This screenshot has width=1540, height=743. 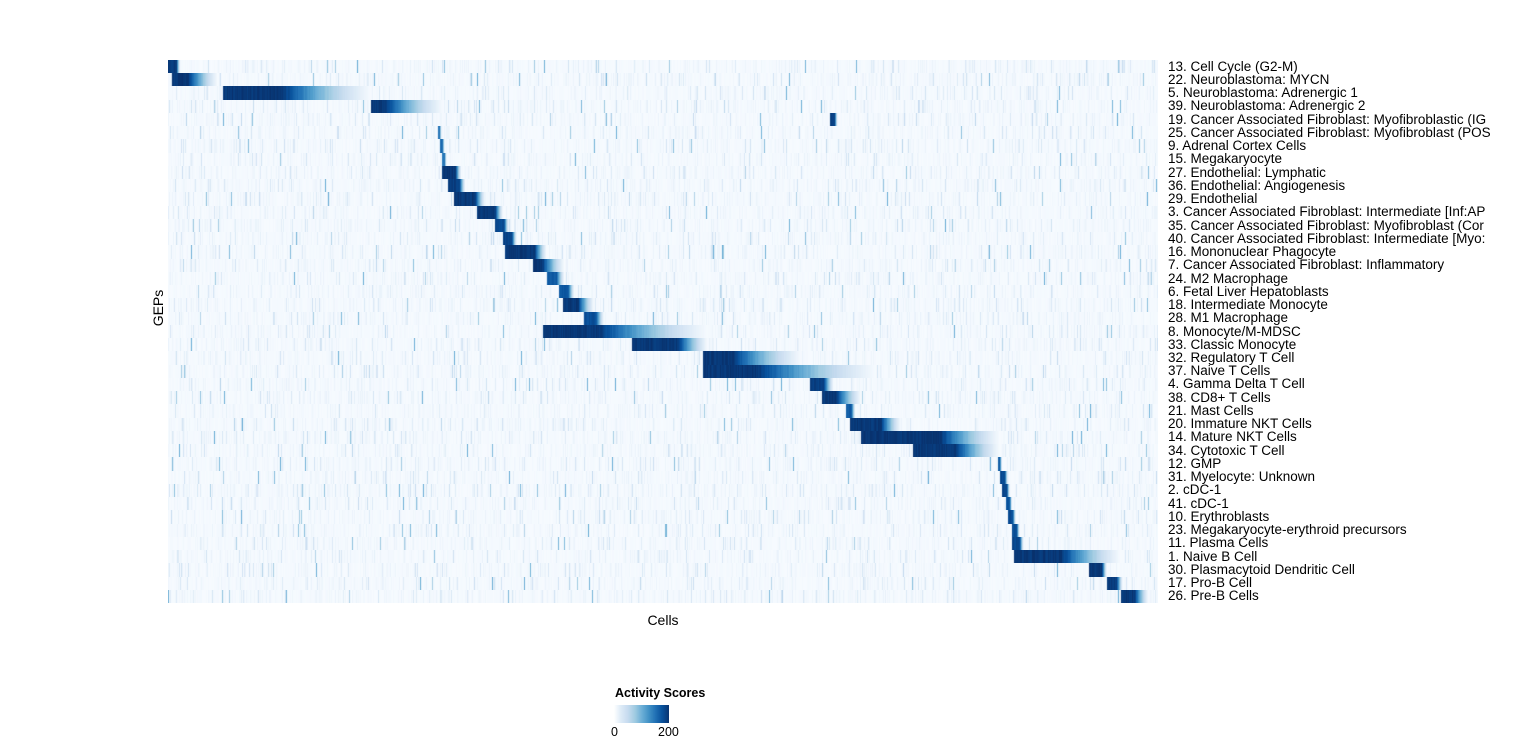 What do you see at coordinates (158, 308) in the screenshot?
I see `y-axis-title: GEPs` at bounding box center [158, 308].